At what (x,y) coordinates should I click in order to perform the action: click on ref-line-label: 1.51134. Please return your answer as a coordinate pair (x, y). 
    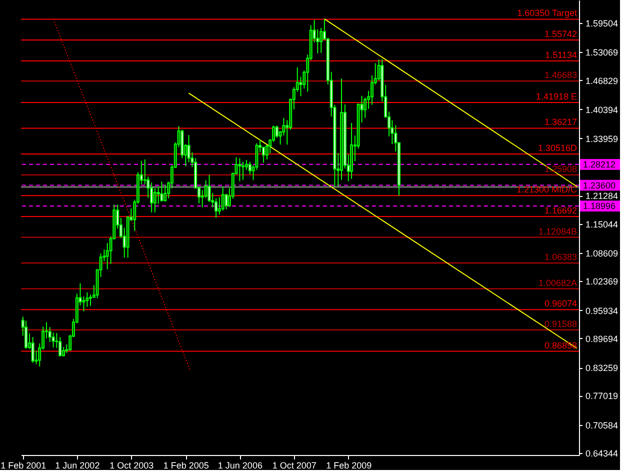
    Looking at the image, I should click on (561, 55).